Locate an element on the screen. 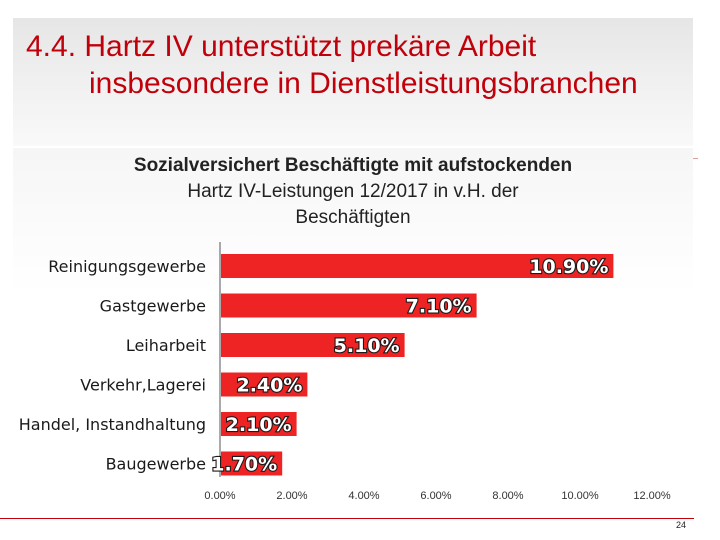 The height and width of the screenshot is (540, 720). x-tick-label: 6.00% is located at coordinates (435, 496).